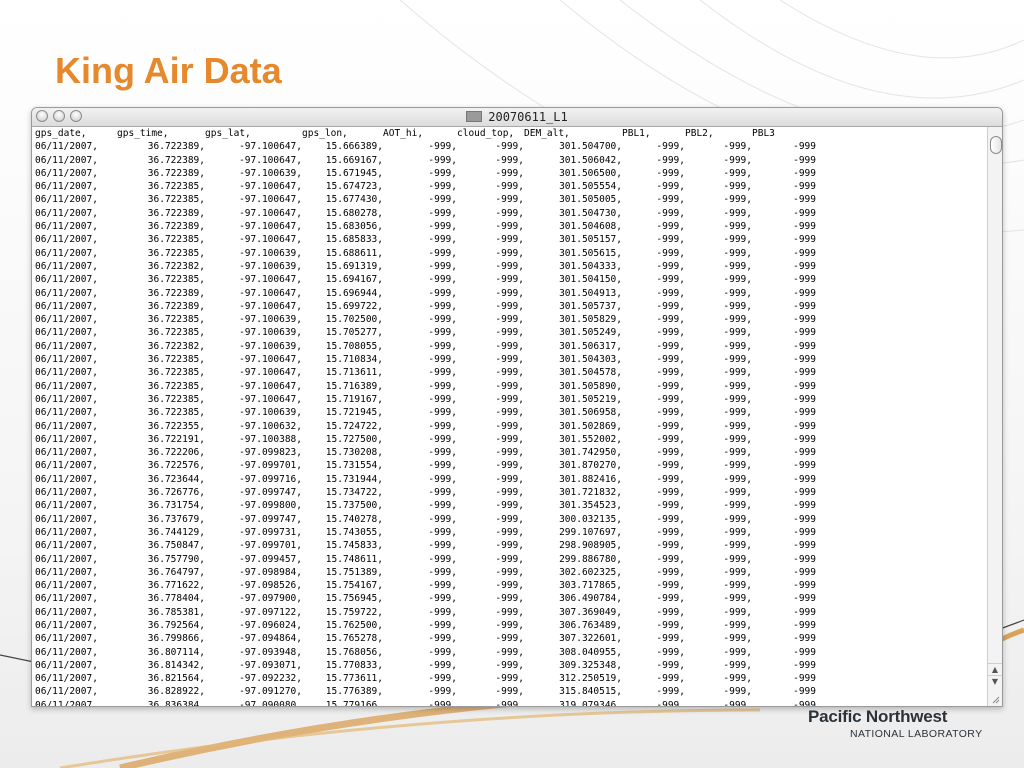 Image resolution: width=1024 pixels, height=768 pixels. I want to click on table-cell: 319.079346,, so click(590, 702).